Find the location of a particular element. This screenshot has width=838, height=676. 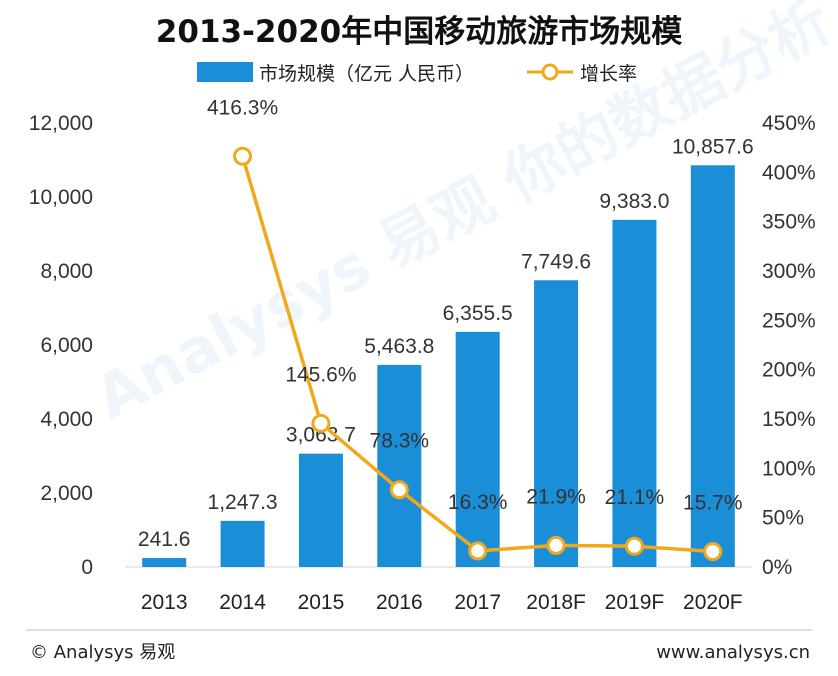

right-axis-tick-label: 150% is located at coordinates (789, 419).